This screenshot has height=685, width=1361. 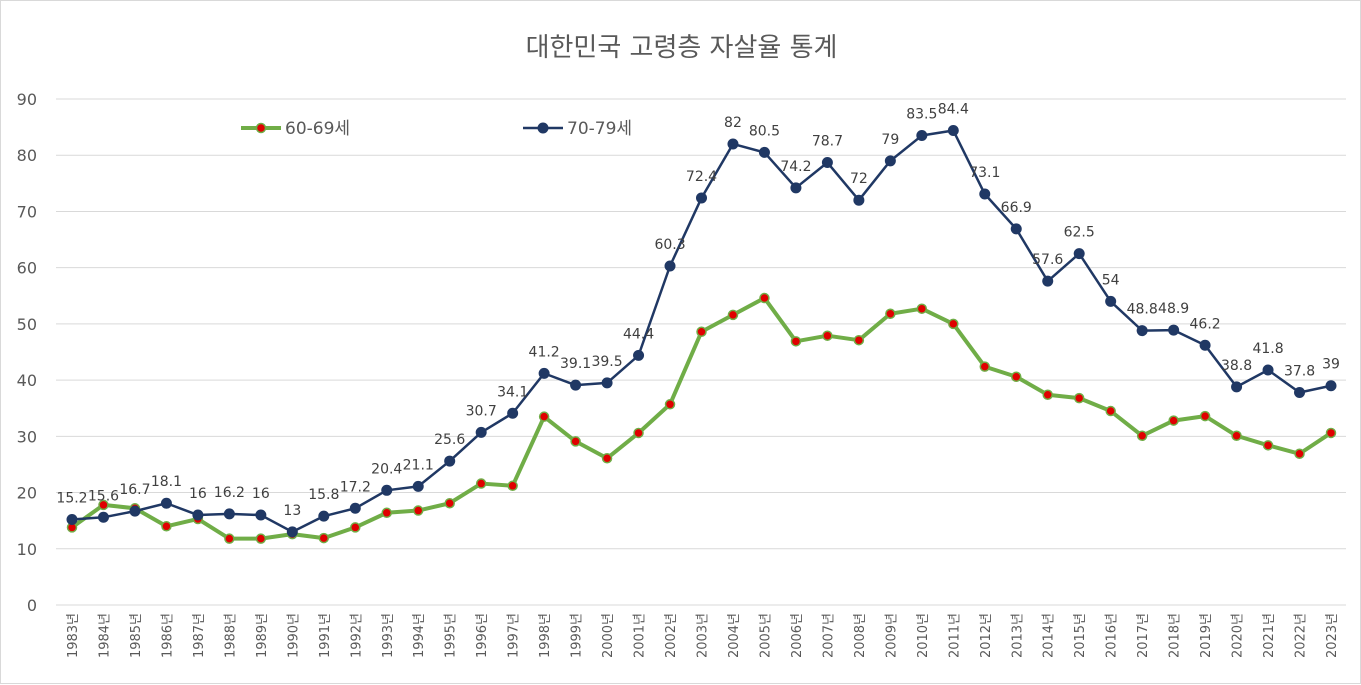 What do you see at coordinates (166, 482) in the screenshot?
I see `data-label-70-79: 18.1` at bounding box center [166, 482].